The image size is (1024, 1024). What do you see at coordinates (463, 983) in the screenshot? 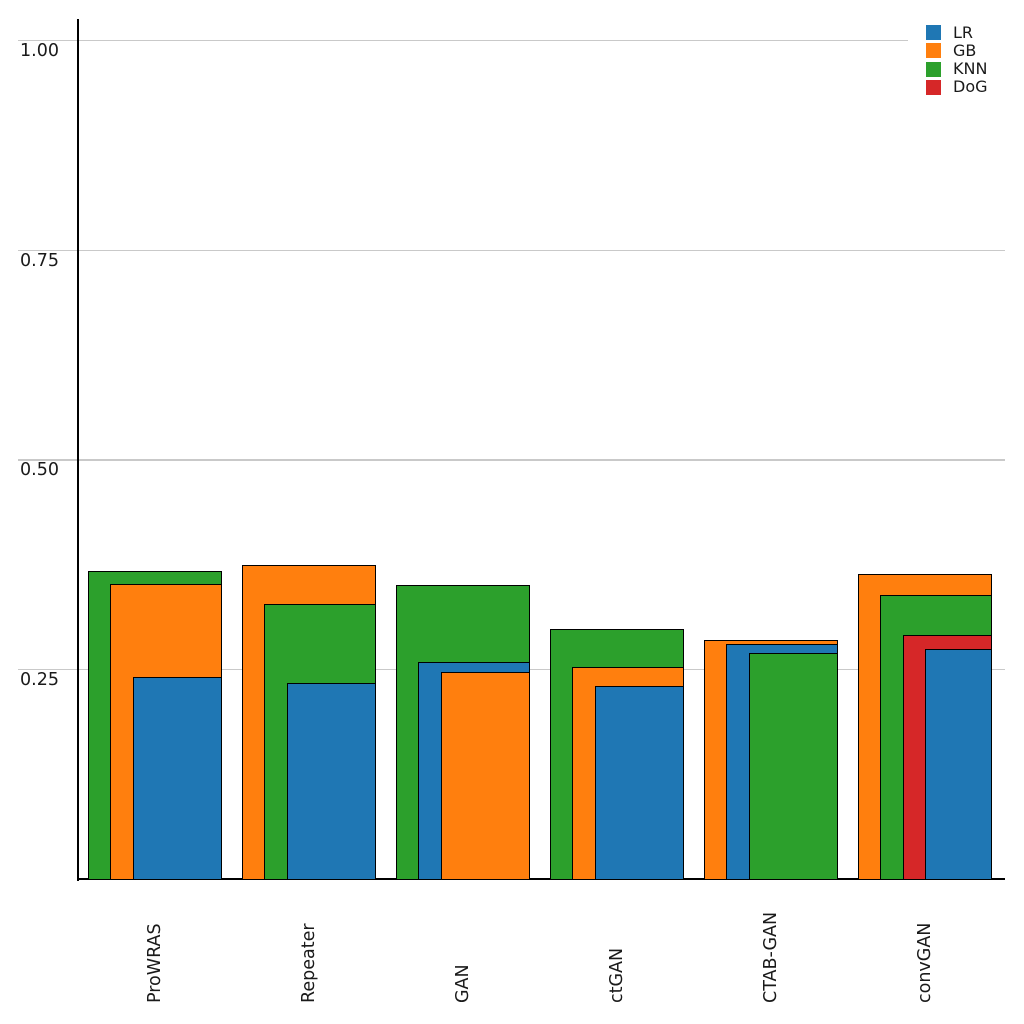
I see `x-axis-label-GAN: GAN` at bounding box center [463, 983].